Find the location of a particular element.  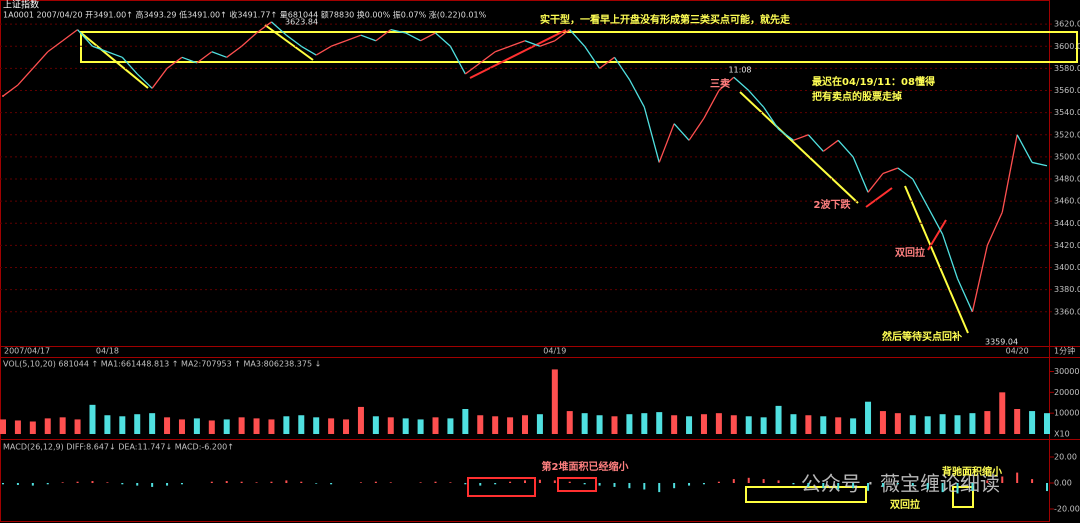

y-tick-label: 0.00 is located at coordinates (1063, 483).